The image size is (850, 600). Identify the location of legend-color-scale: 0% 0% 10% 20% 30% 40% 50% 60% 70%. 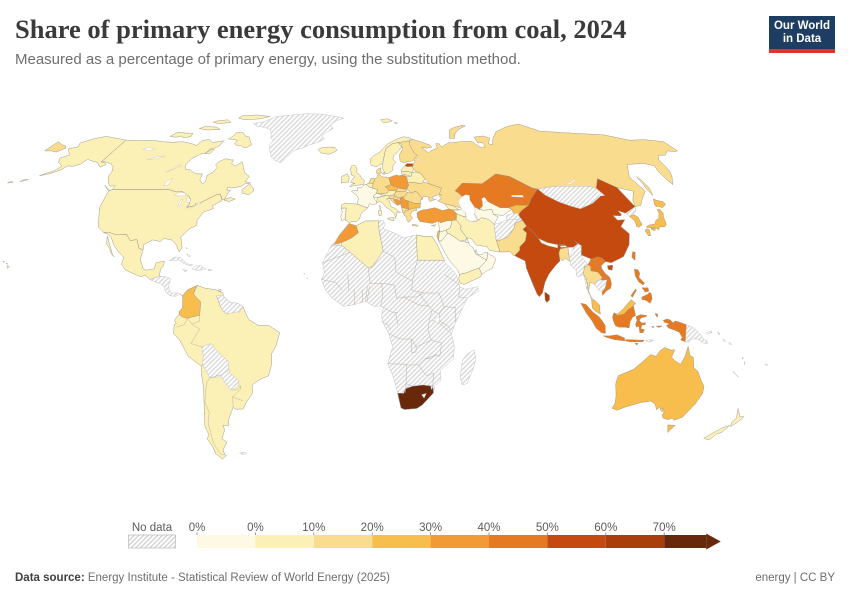
(455, 536).